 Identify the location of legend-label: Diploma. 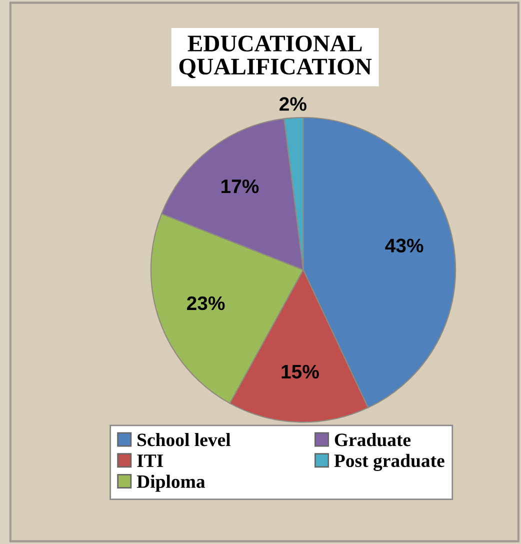
(171, 483).